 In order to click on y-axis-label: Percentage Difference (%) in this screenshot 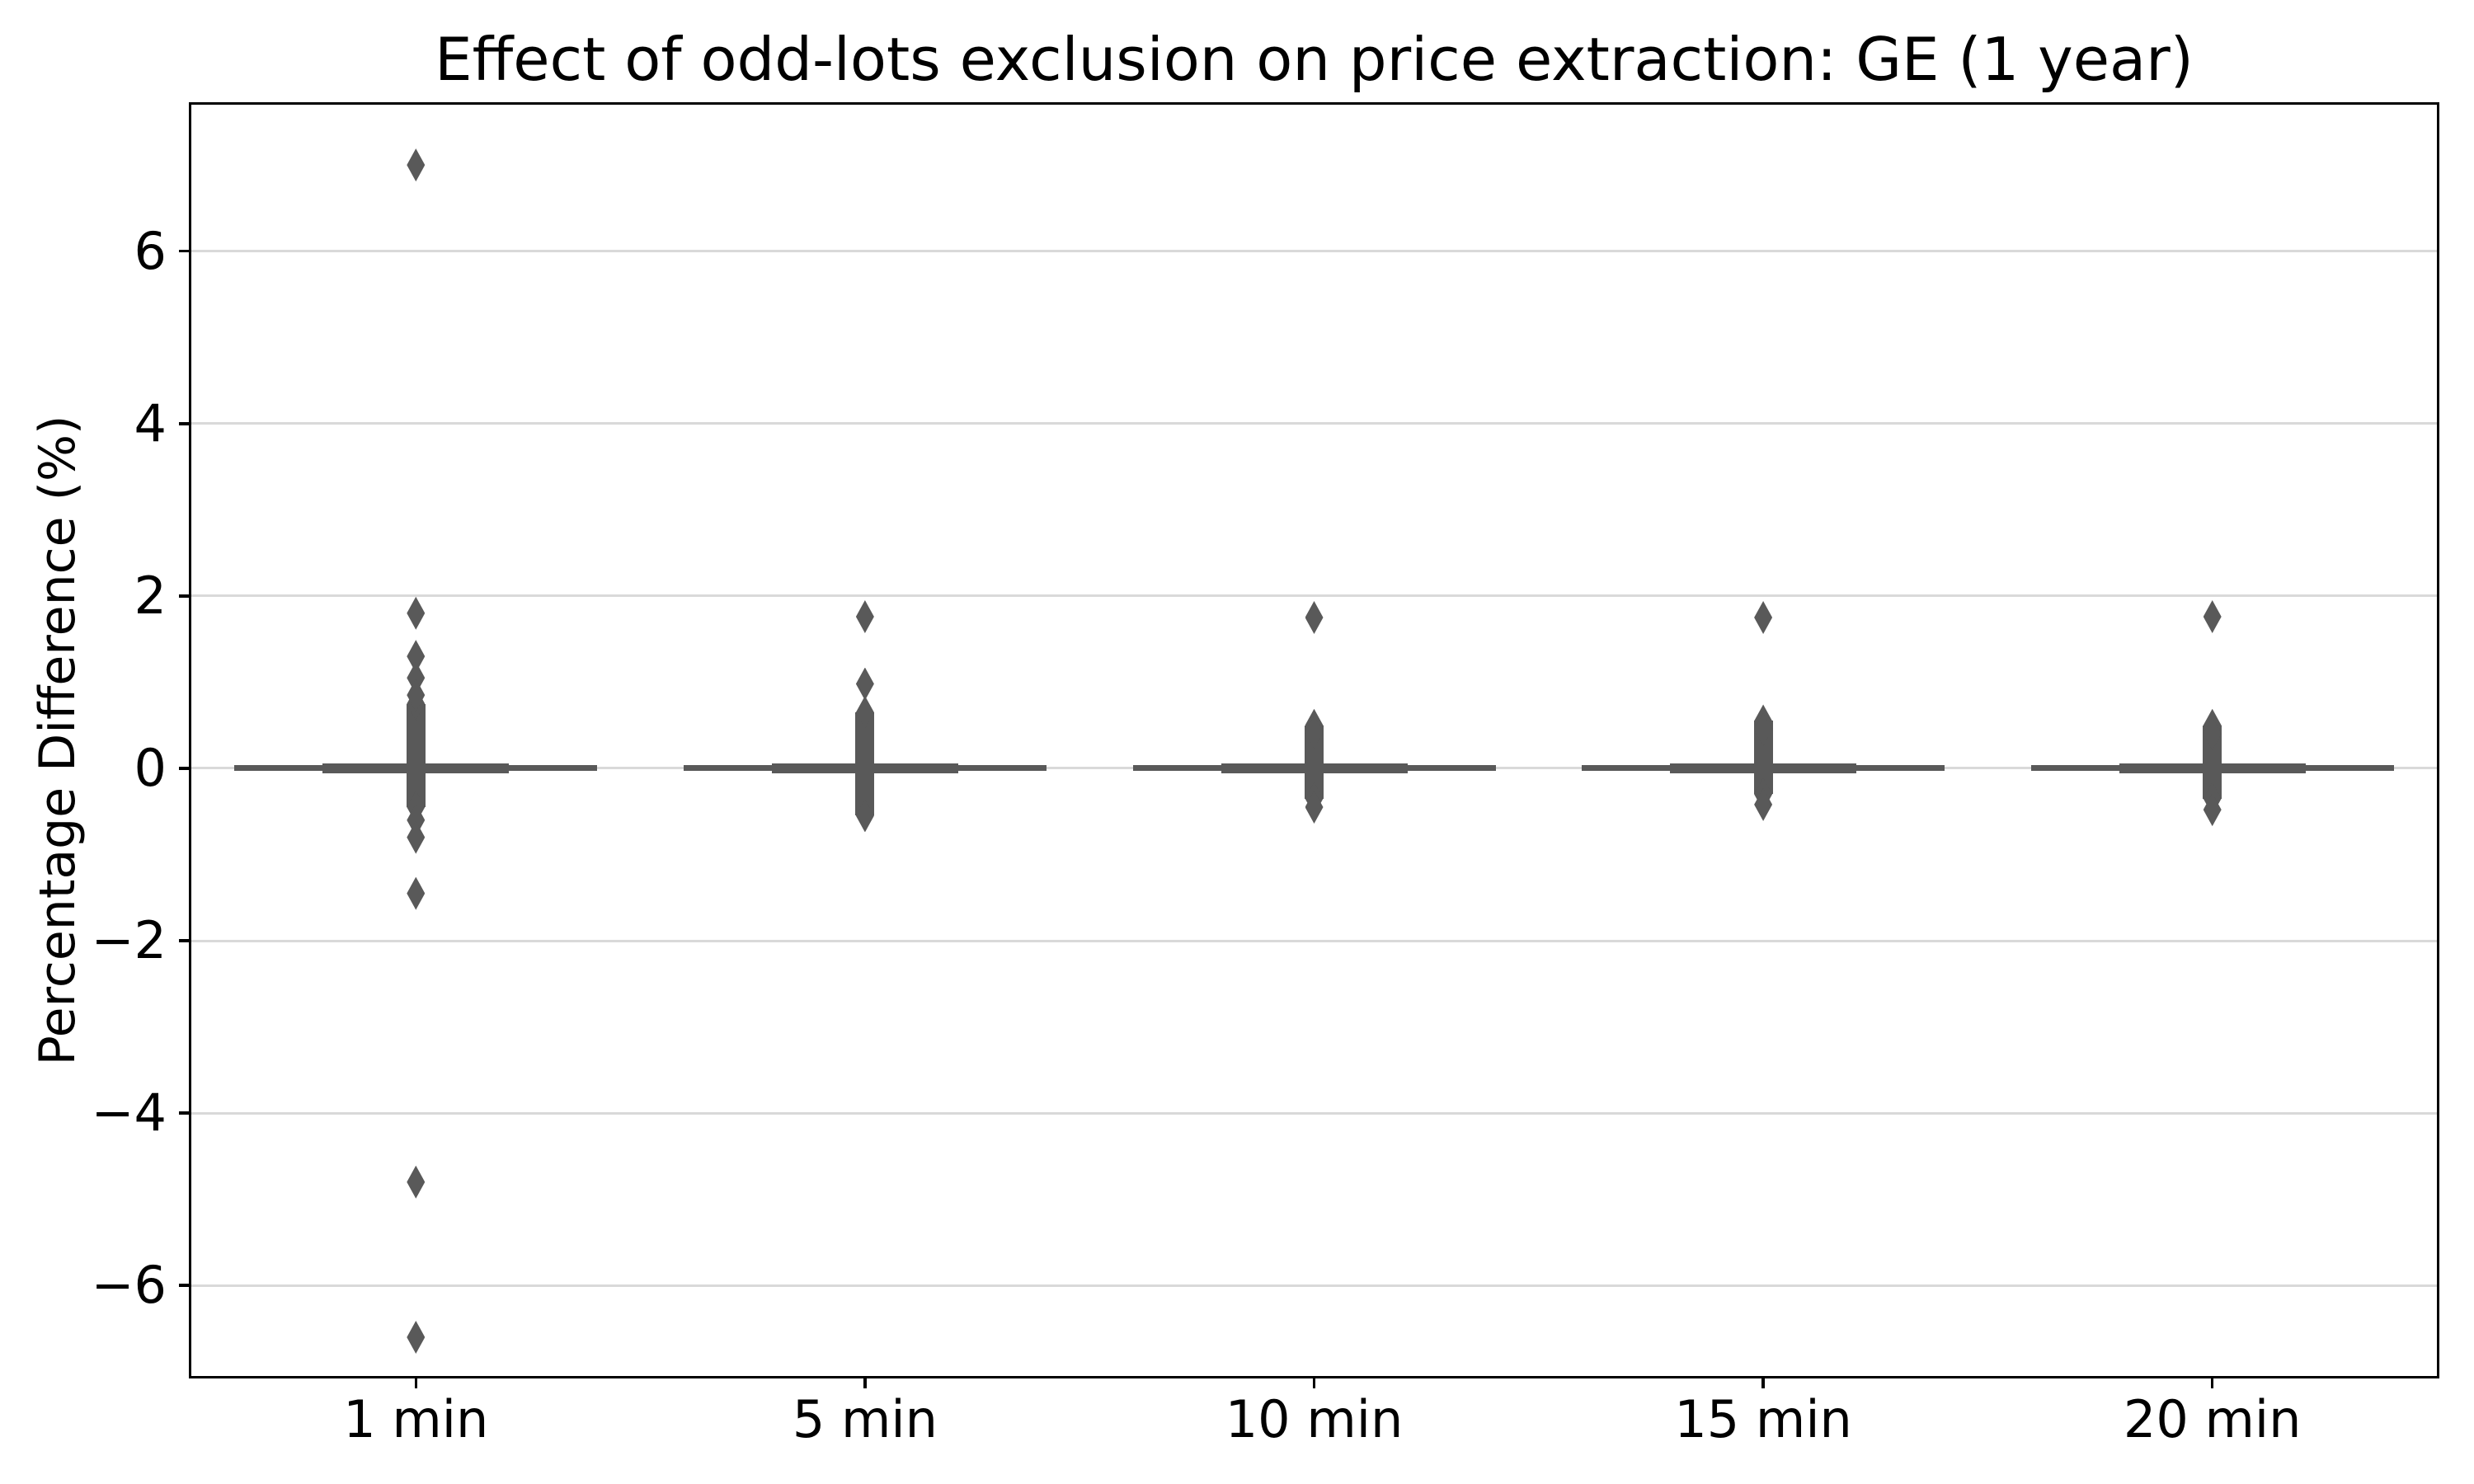, I will do `click(58, 740)`.